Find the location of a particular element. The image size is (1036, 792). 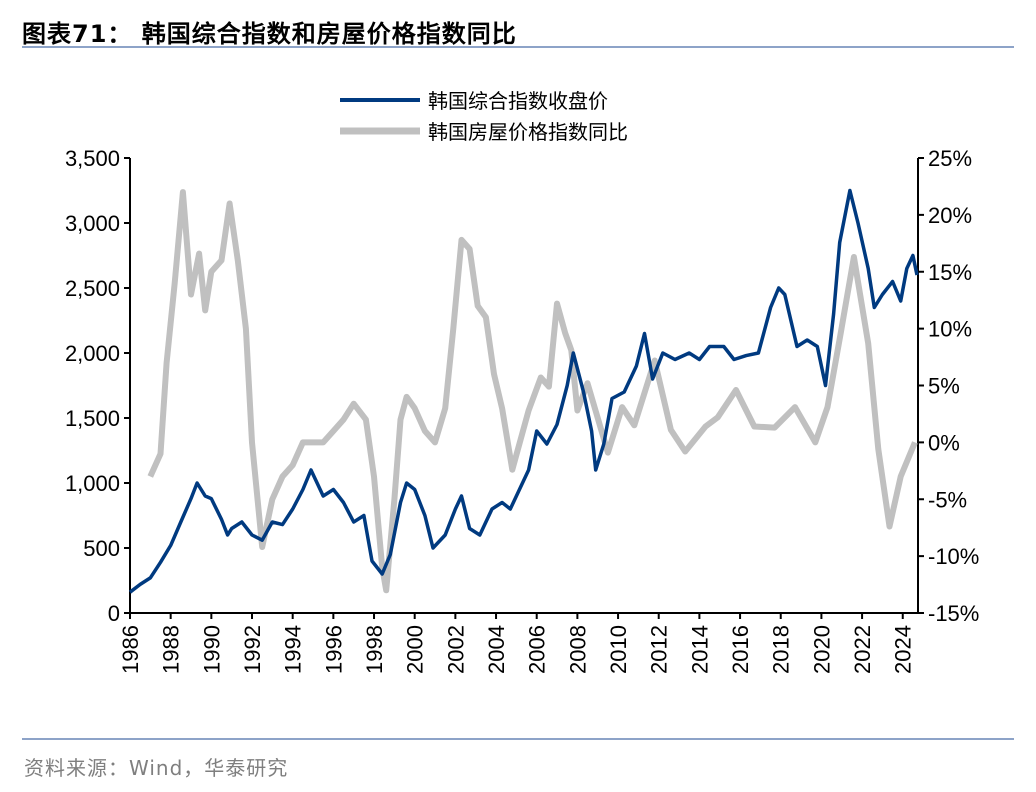

right-tick-label: 0% is located at coordinates (944, 442).